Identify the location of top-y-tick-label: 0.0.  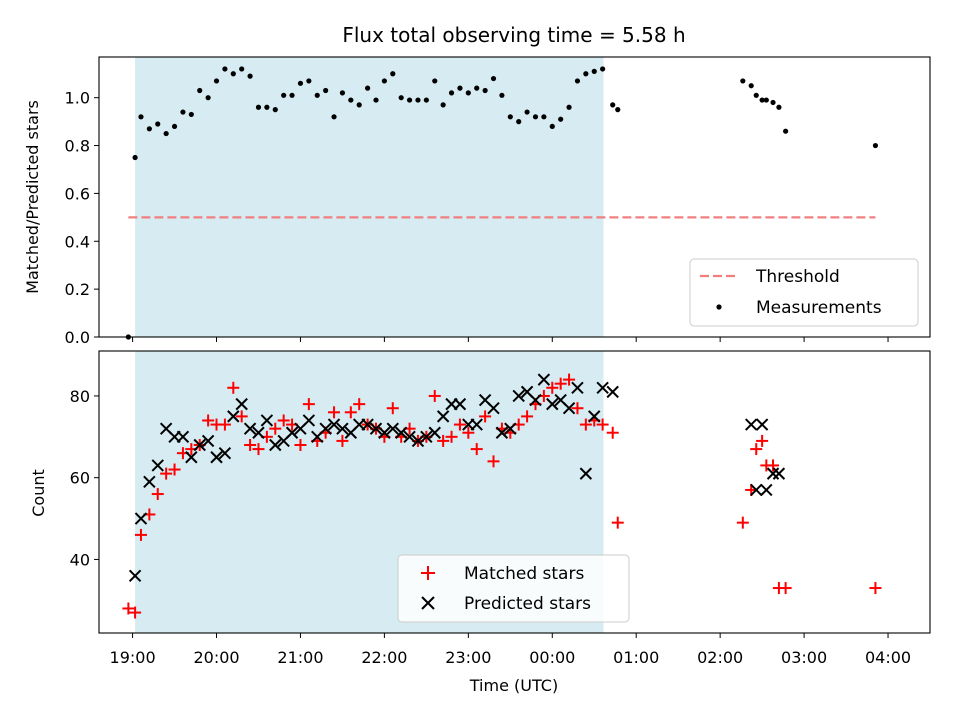
(77, 337).